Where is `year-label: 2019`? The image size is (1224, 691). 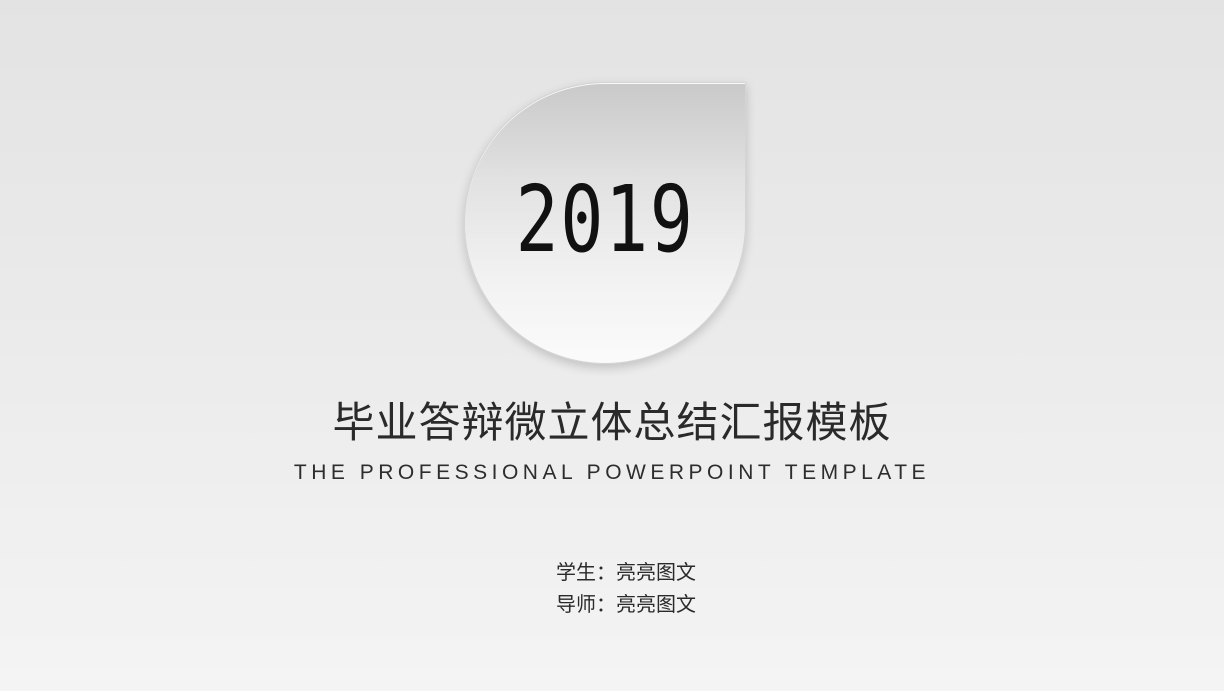
year-label: 2019 is located at coordinates (605, 220).